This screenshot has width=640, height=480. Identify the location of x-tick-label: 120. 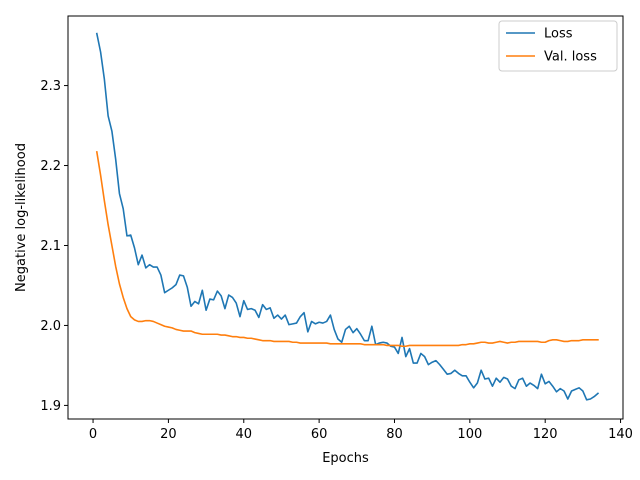
(545, 434).